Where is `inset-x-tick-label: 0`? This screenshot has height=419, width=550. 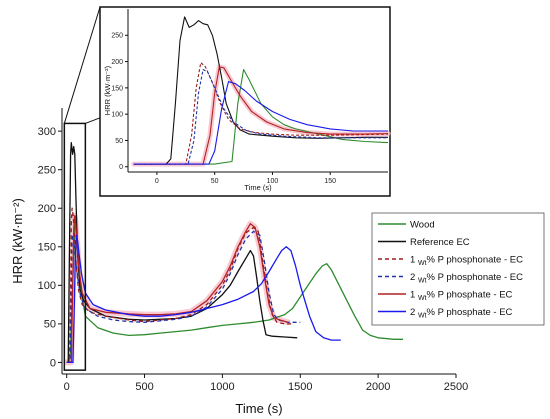 inset-x-tick-label: 0 is located at coordinates (157, 181).